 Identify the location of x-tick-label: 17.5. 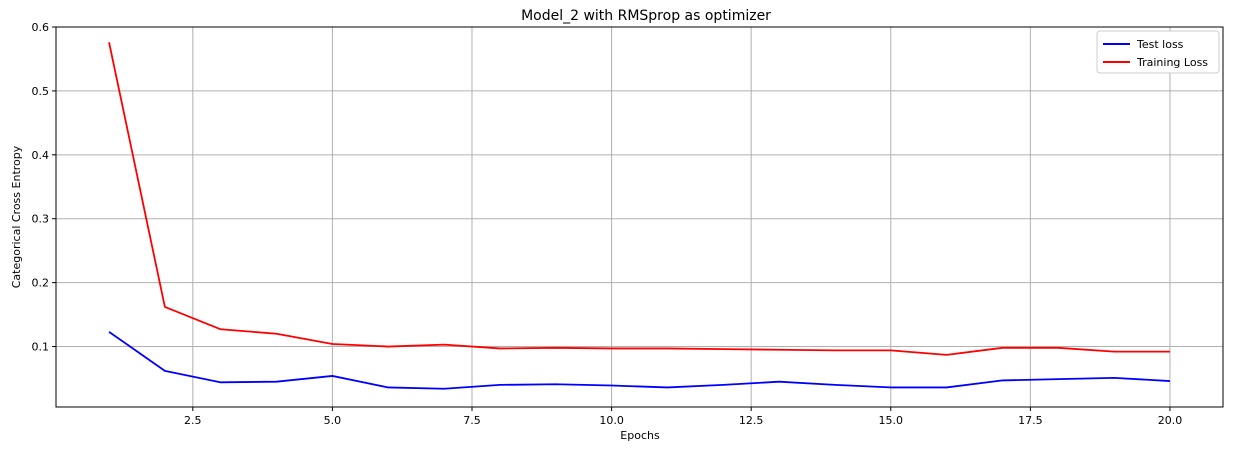
(1030, 420).